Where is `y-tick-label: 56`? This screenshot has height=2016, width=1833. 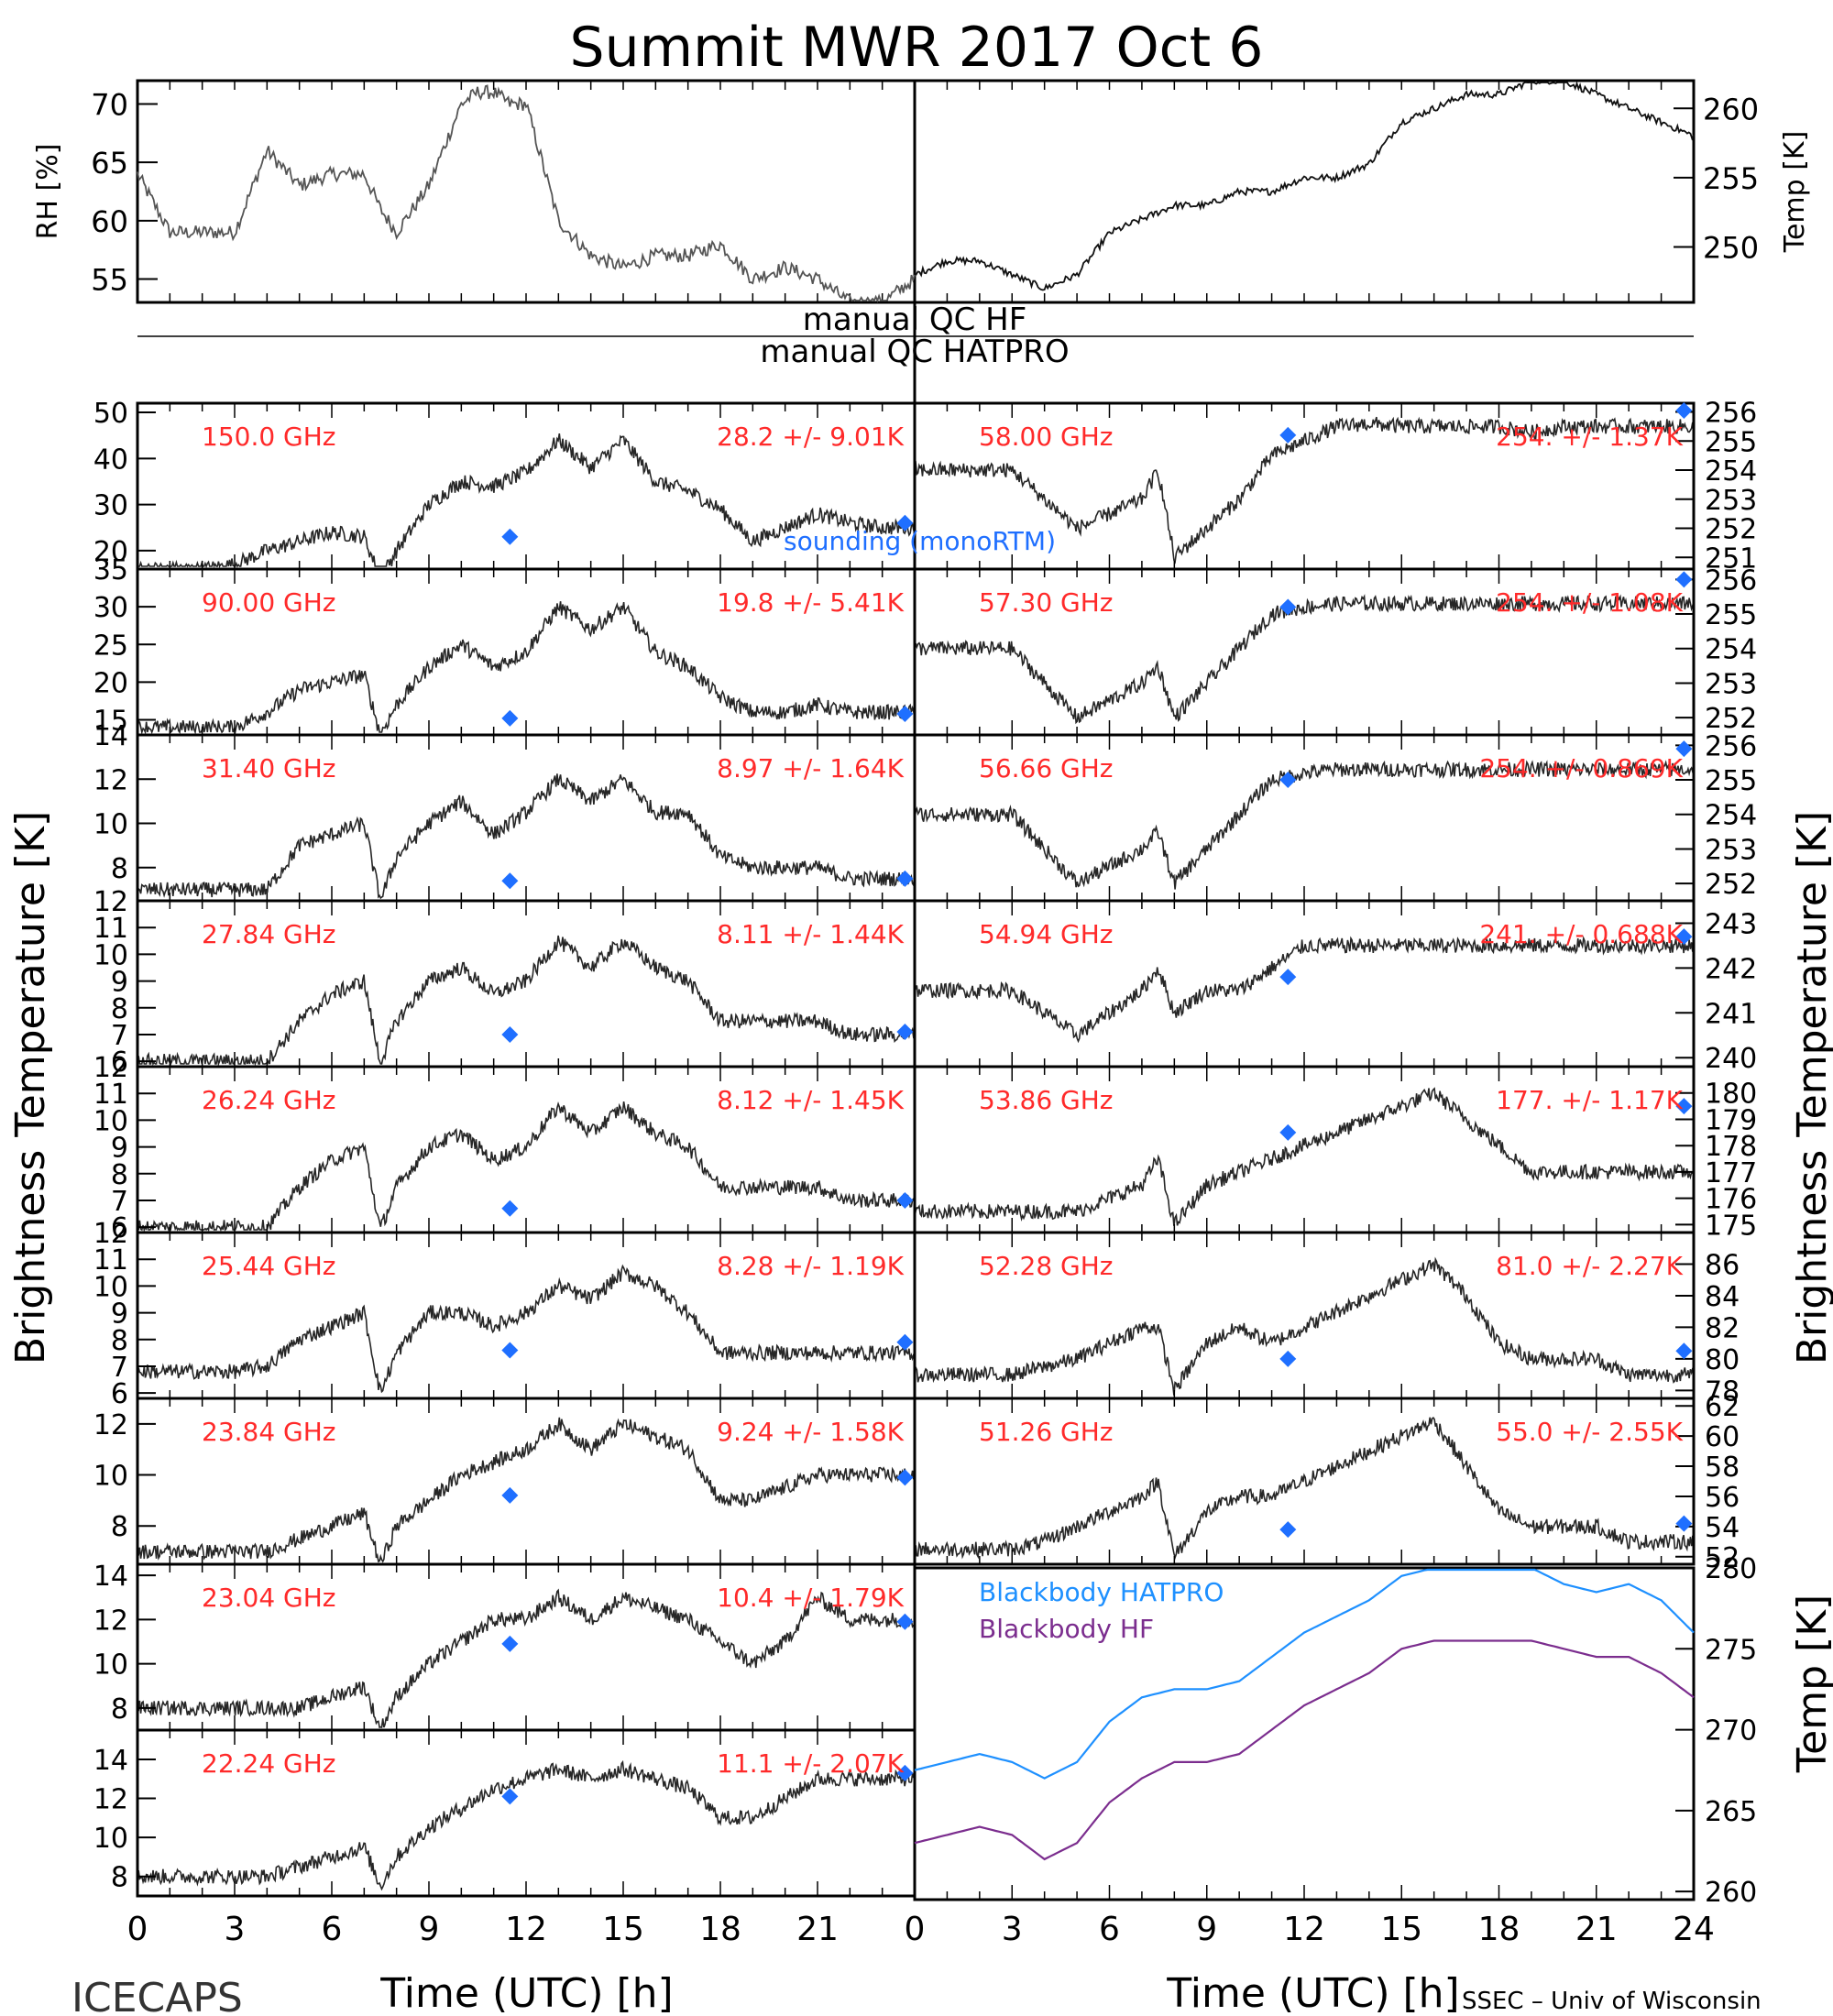
y-tick-label: 56 is located at coordinates (1722, 1498).